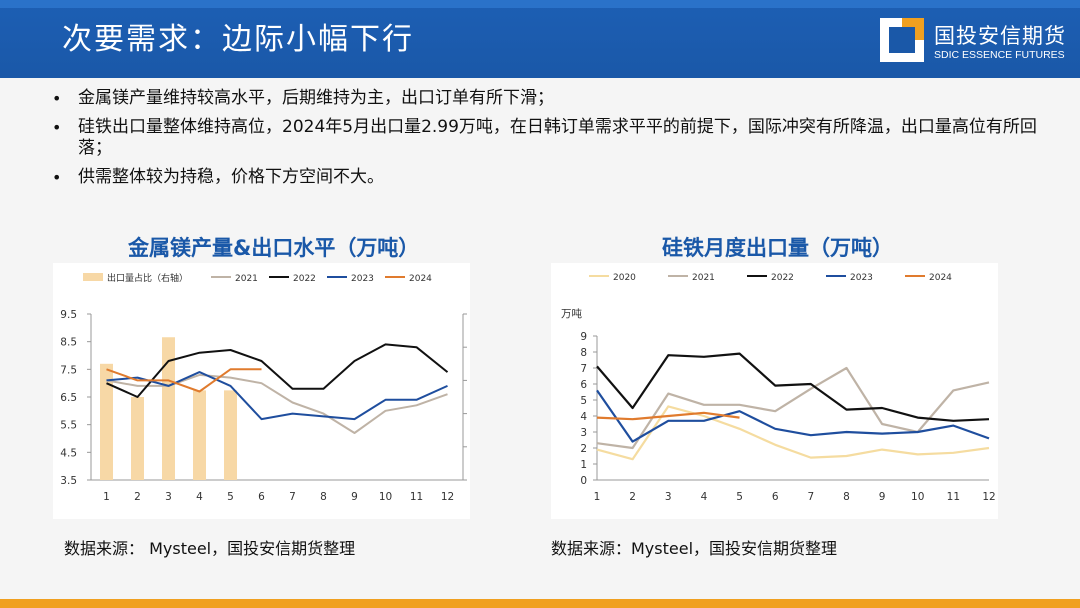 The image size is (1080, 608). I want to click on logo-english-name: SDIC ESSENCE FUTURES, so click(999, 55).